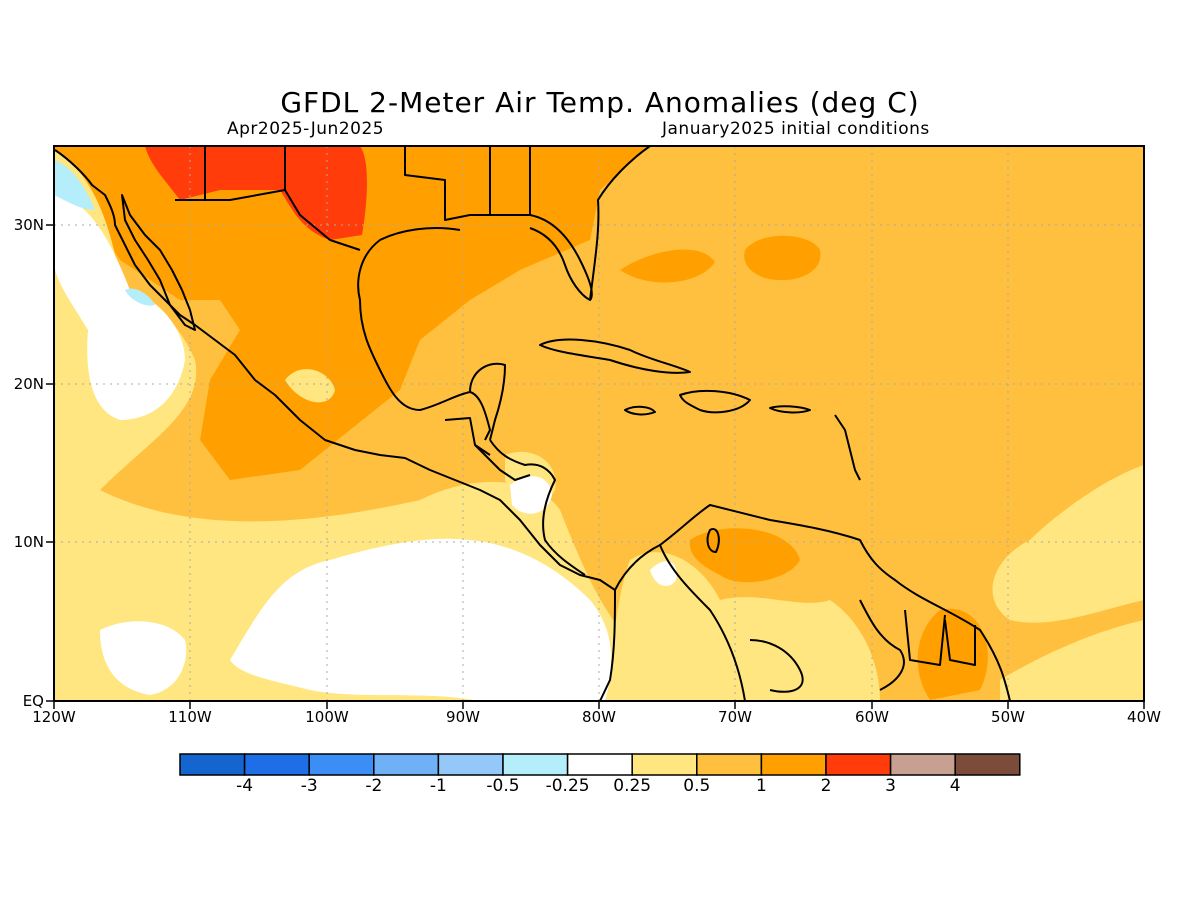 Image resolution: width=1200 pixels, height=900 pixels. Describe the element at coordinates (245, 786) in the screenshot. I see `colorbar-label: -4` at that location.